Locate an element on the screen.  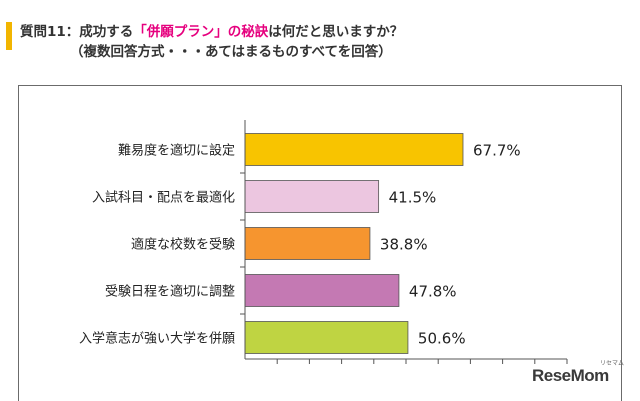
title-suffix: は何だと思いますか？ is located at coordinates (336, 32).